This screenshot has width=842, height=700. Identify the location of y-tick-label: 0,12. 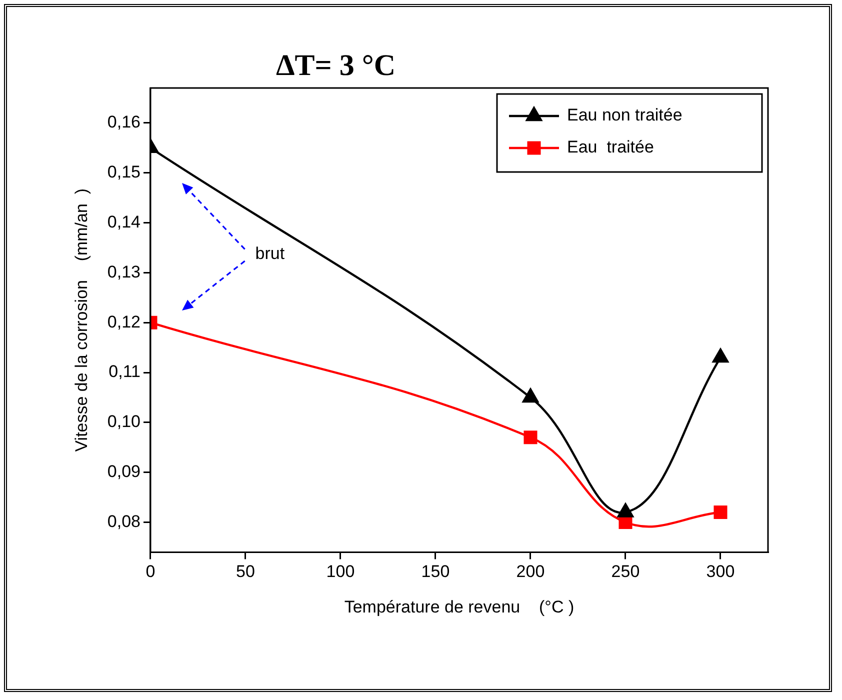
(123, 322).